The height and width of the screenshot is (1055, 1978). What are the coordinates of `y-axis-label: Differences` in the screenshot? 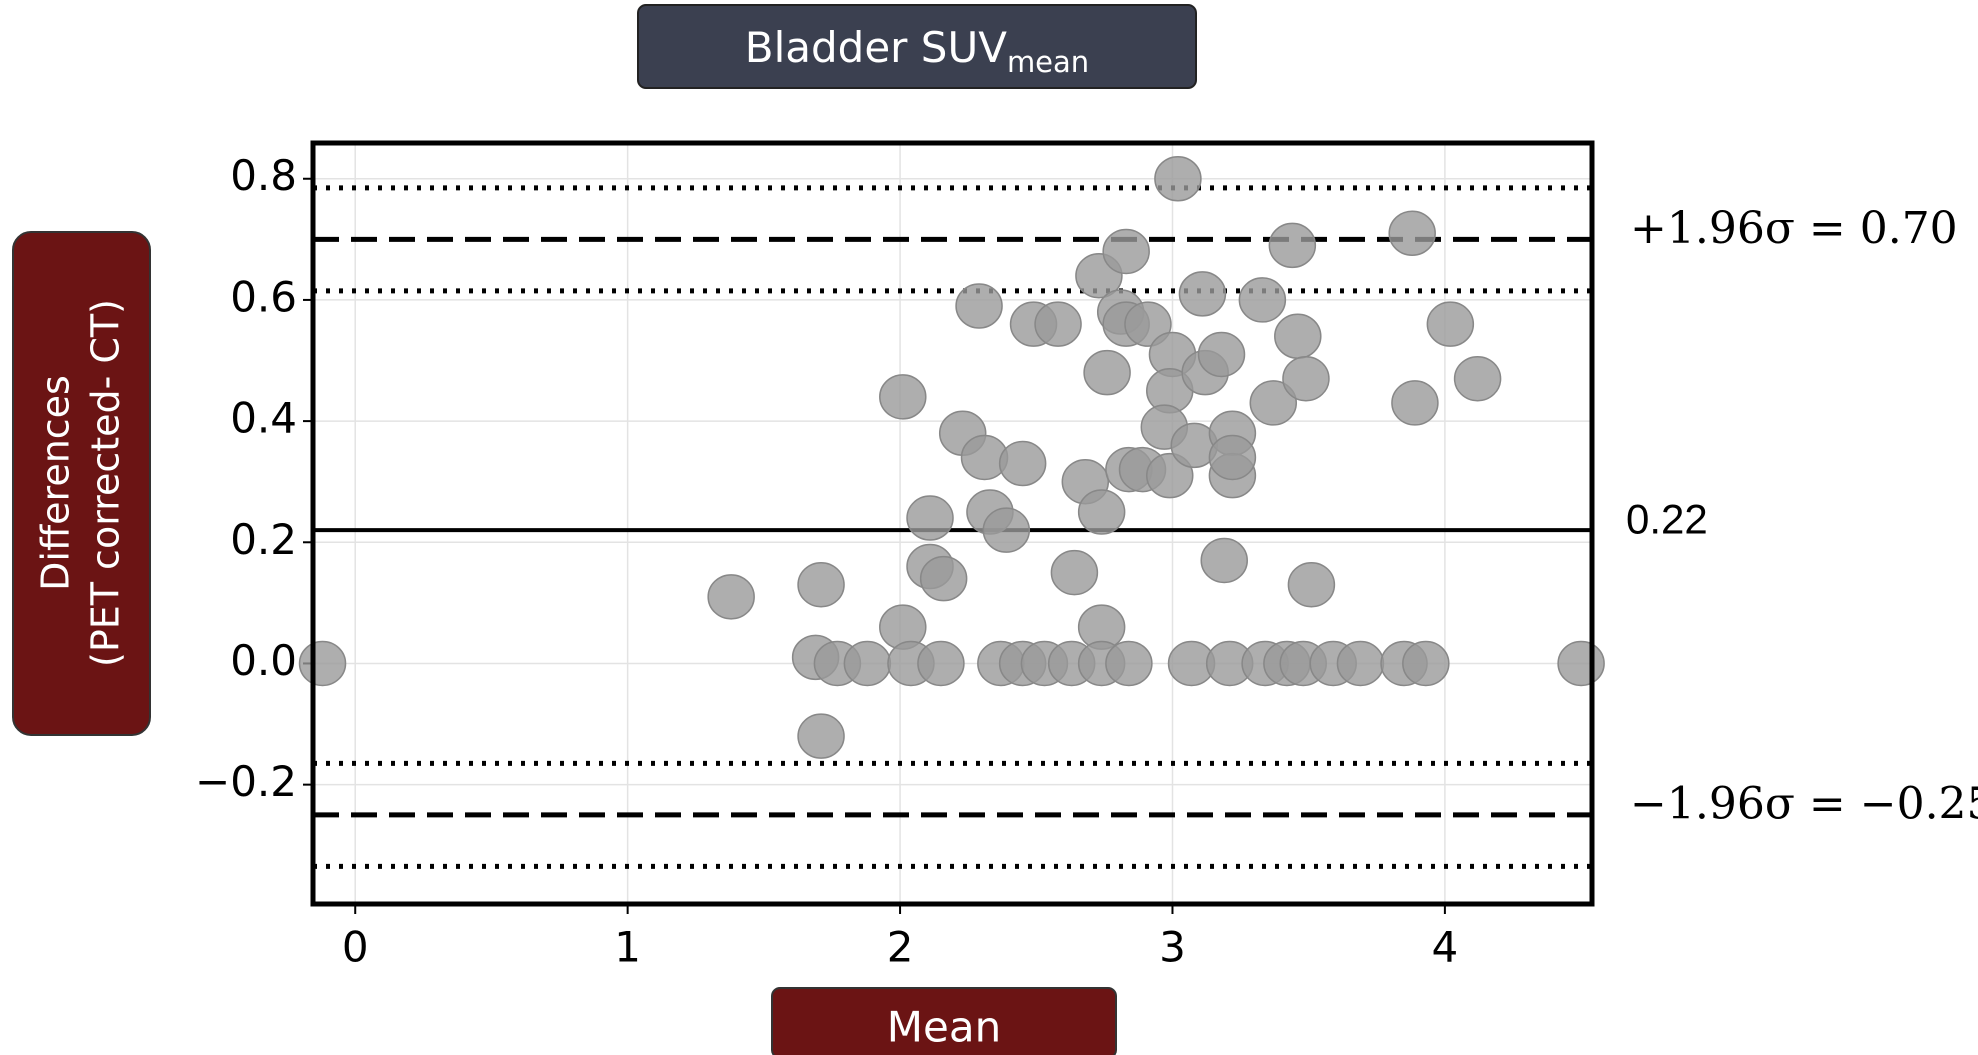 It's located at (56, 483).